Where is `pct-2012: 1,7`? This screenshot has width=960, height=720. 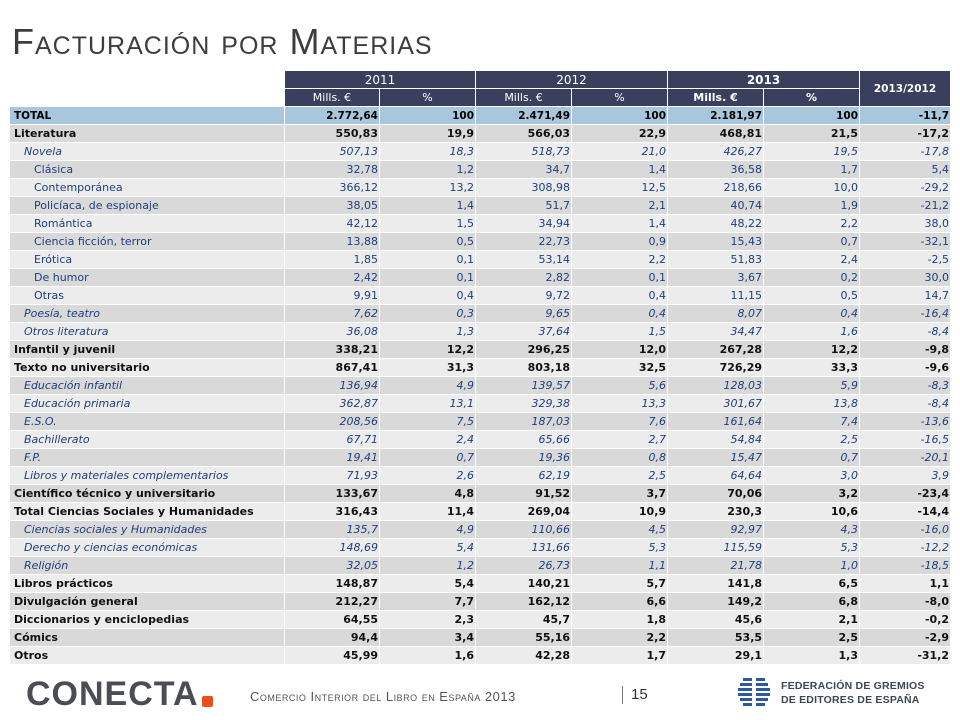 pct-2012: 1,7 is located at coordinates (620, 655).